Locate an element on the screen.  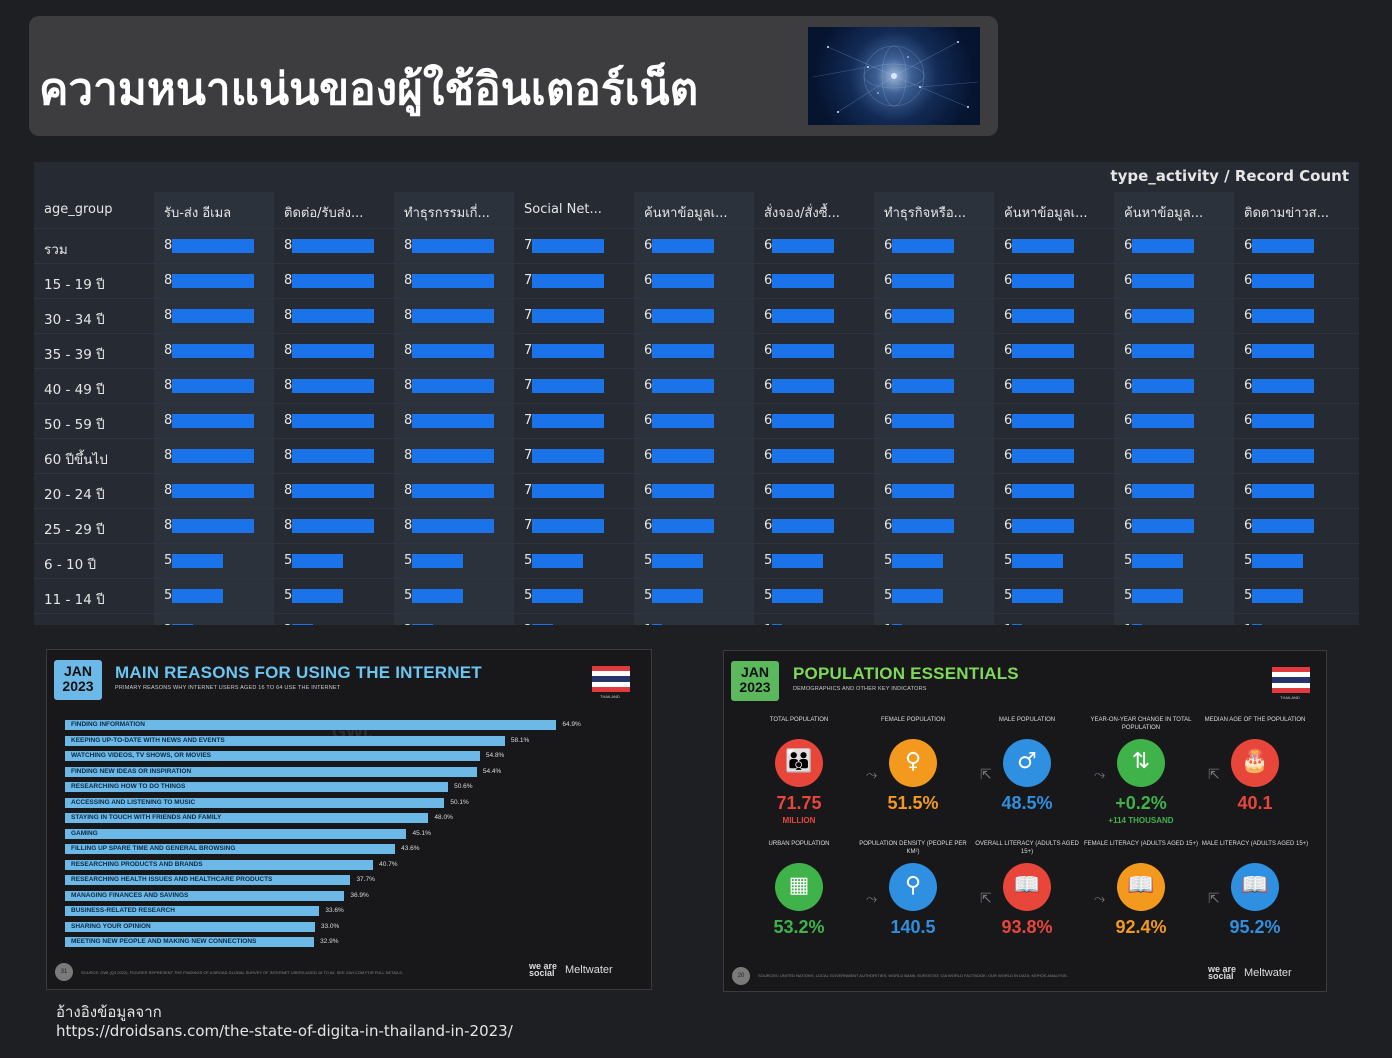
row-header: age_group is located at coordinates (78, 209).